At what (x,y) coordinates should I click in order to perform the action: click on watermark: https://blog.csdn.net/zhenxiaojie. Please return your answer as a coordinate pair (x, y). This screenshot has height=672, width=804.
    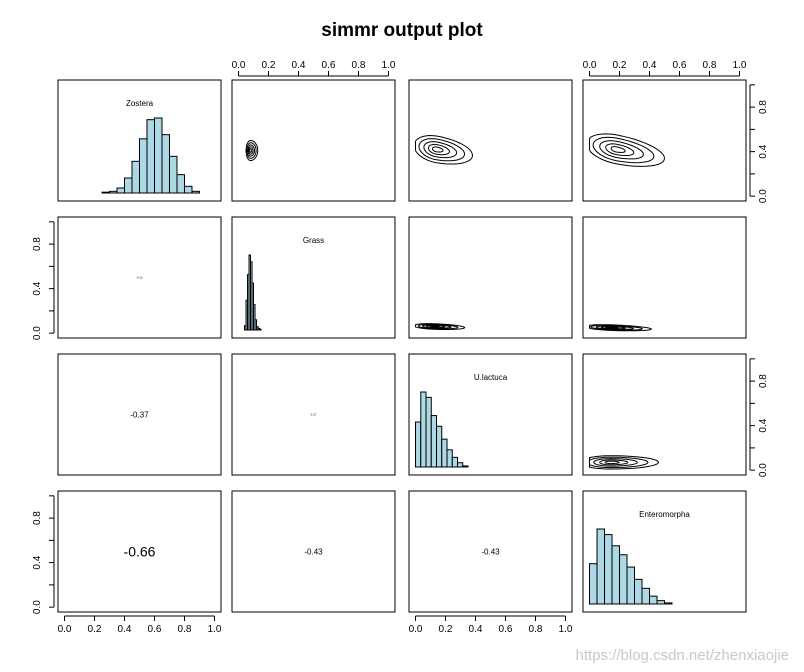
    Looking at the image, I should click on (682, 655).